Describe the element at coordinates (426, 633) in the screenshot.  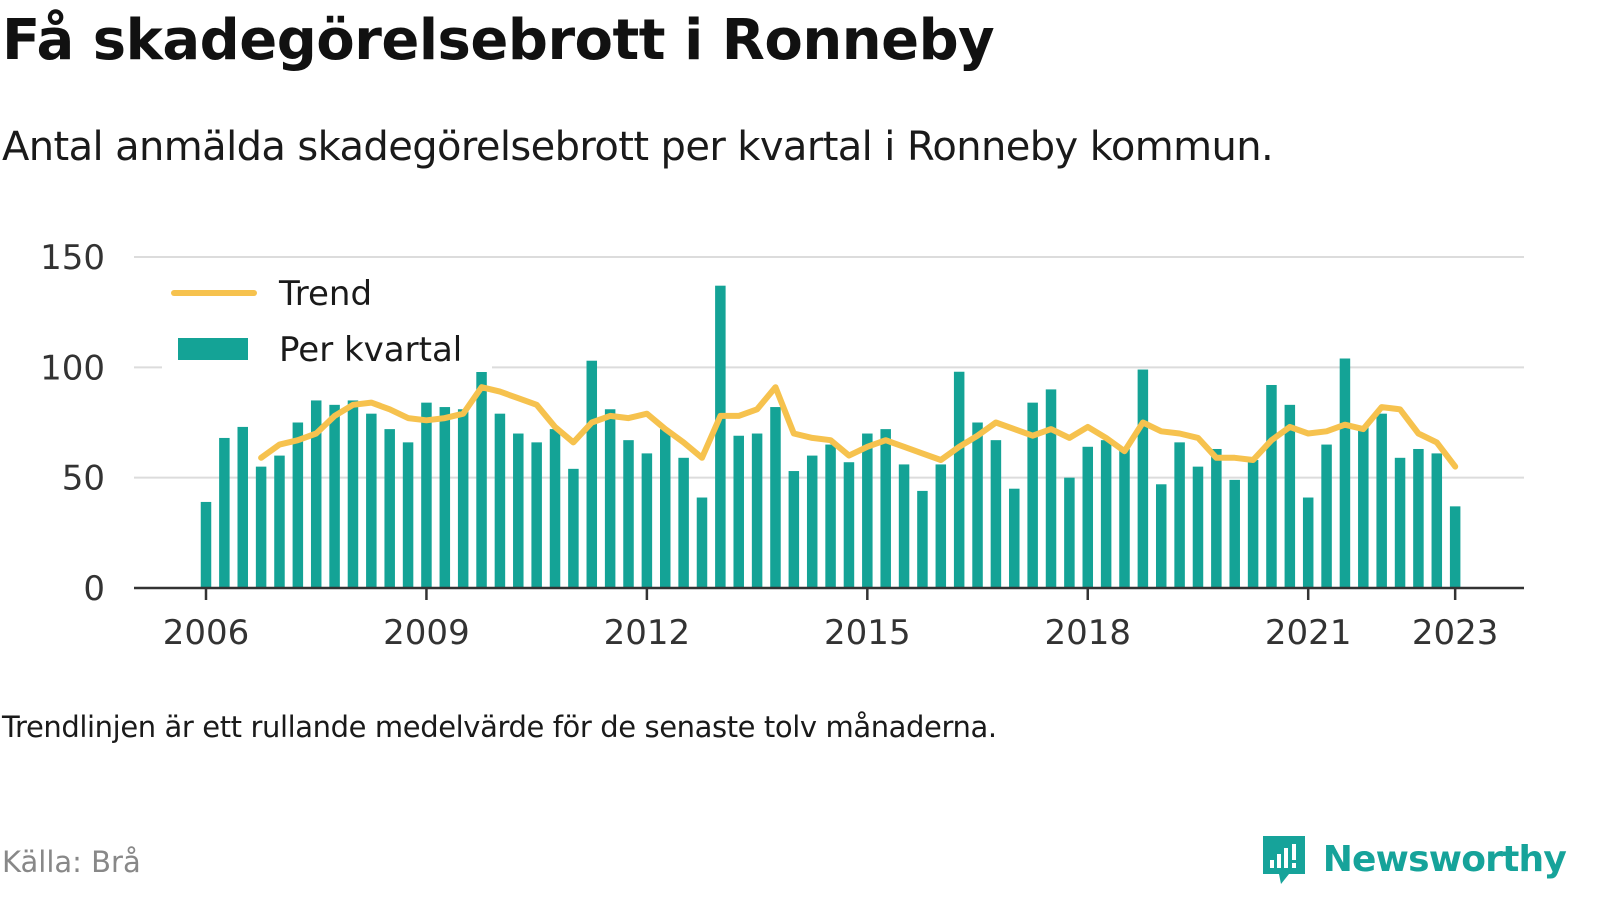
I see `x-tick-label: 2009` at that location.